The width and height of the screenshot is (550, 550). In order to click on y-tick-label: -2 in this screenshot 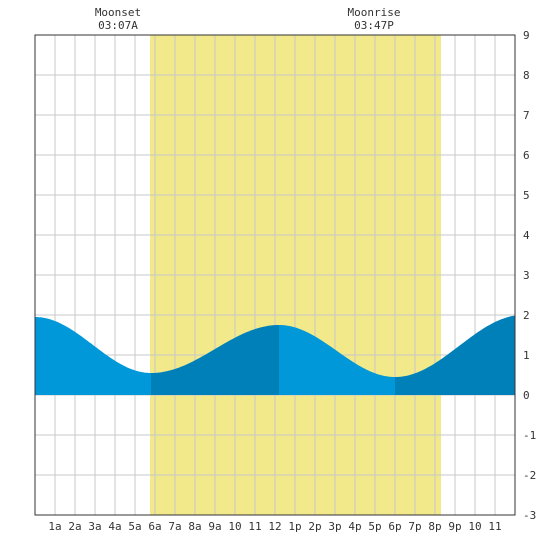, I will do `click(529, 475)`.